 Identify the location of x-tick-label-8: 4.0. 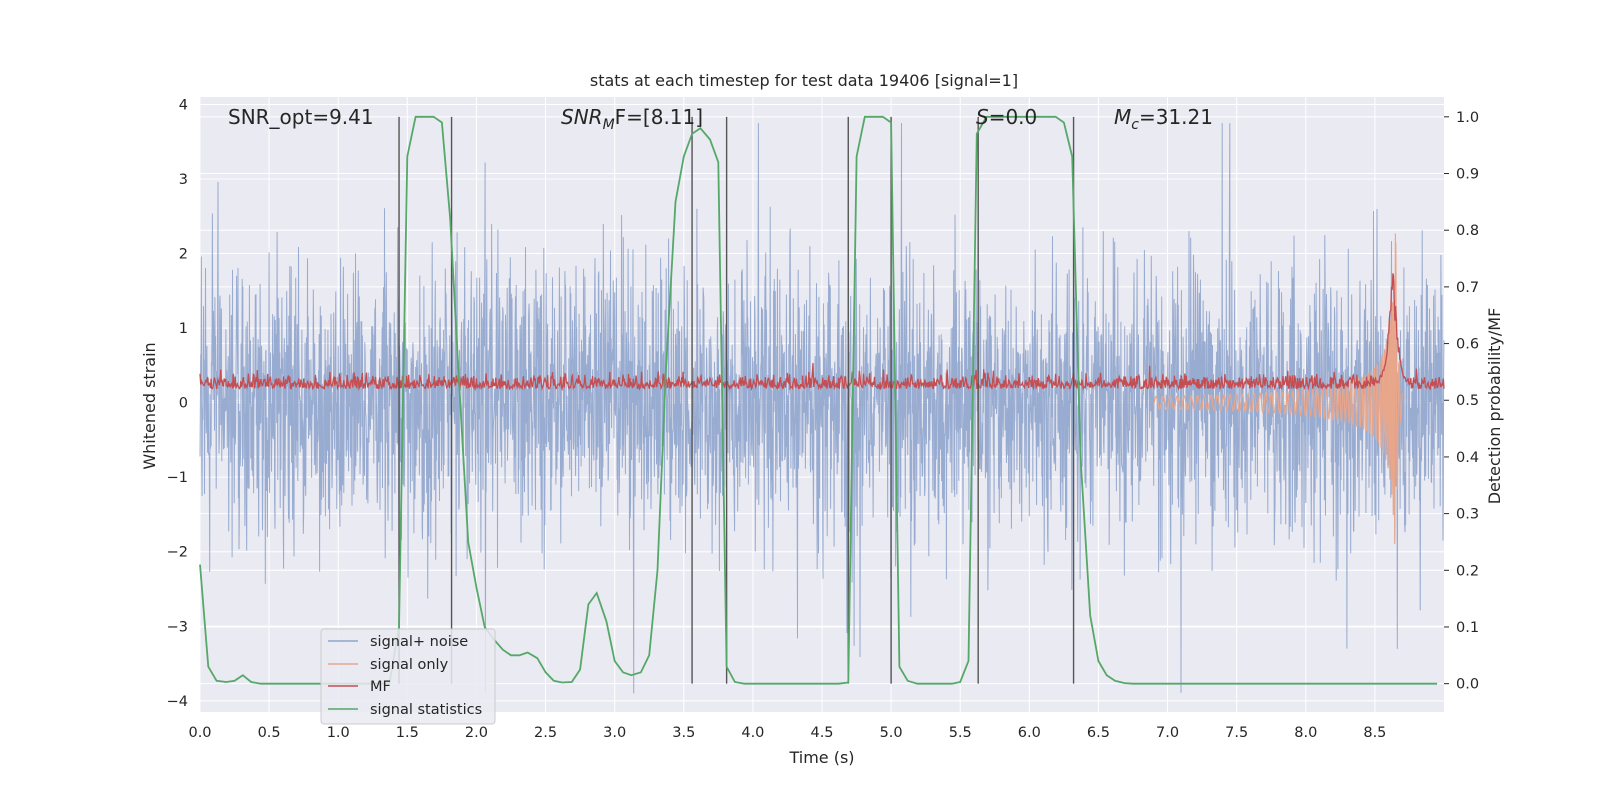
(752, 733).